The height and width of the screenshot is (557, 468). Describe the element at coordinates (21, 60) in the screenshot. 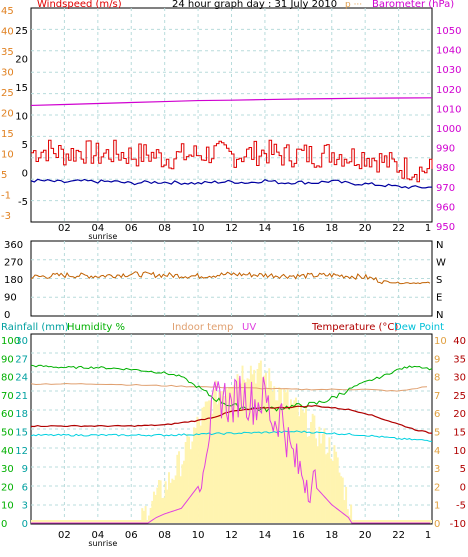

I see `wind-tick-label: 20` at that location.